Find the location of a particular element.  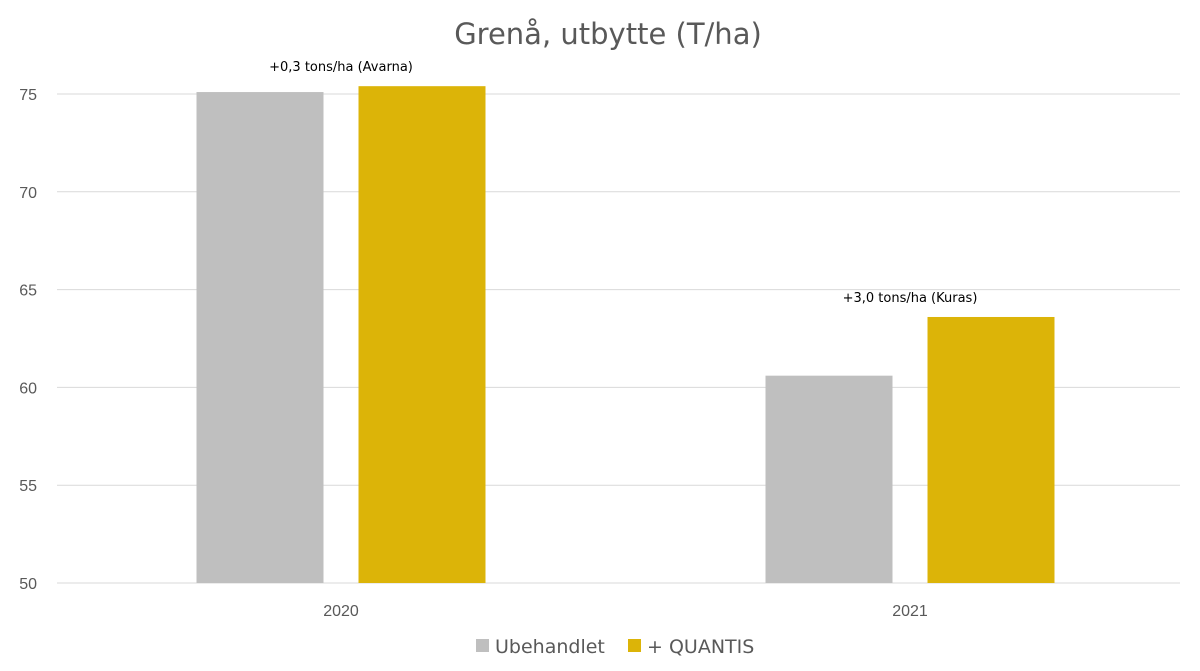

legend: Ubehandlet + QUANTIS is located at coordinates (615, 647).